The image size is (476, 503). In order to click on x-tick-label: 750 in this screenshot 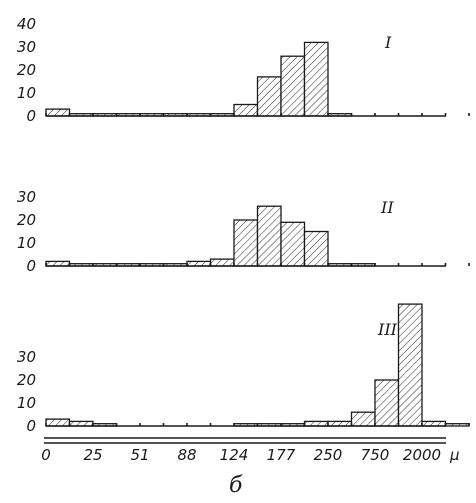, I will do `click(375, 455)`.